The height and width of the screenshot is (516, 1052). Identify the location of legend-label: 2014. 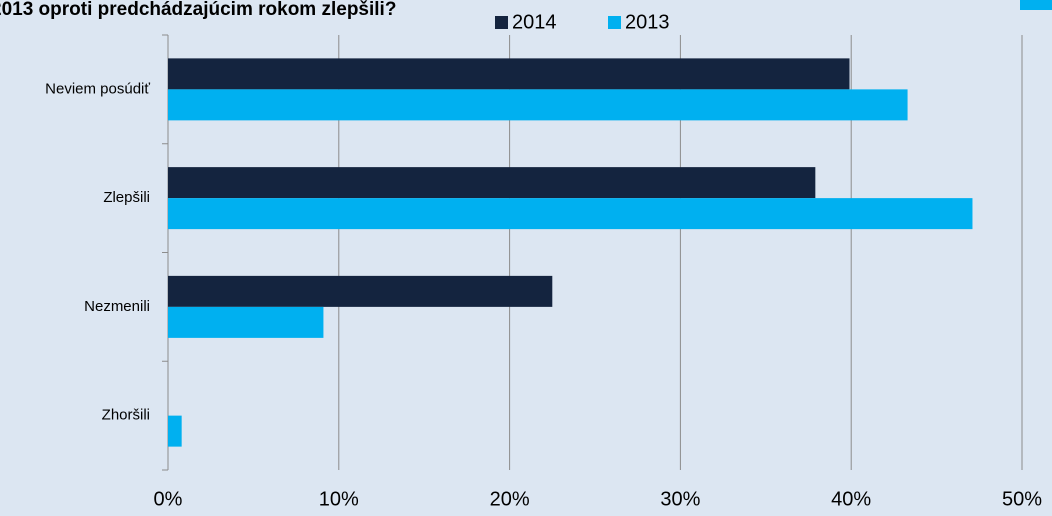
(534, 22).